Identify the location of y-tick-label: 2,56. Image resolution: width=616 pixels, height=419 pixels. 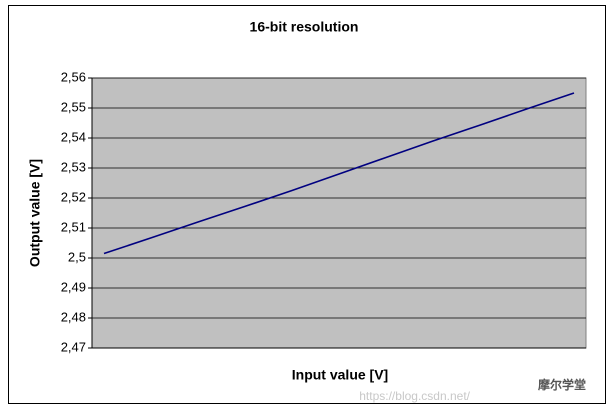
(73, 76).